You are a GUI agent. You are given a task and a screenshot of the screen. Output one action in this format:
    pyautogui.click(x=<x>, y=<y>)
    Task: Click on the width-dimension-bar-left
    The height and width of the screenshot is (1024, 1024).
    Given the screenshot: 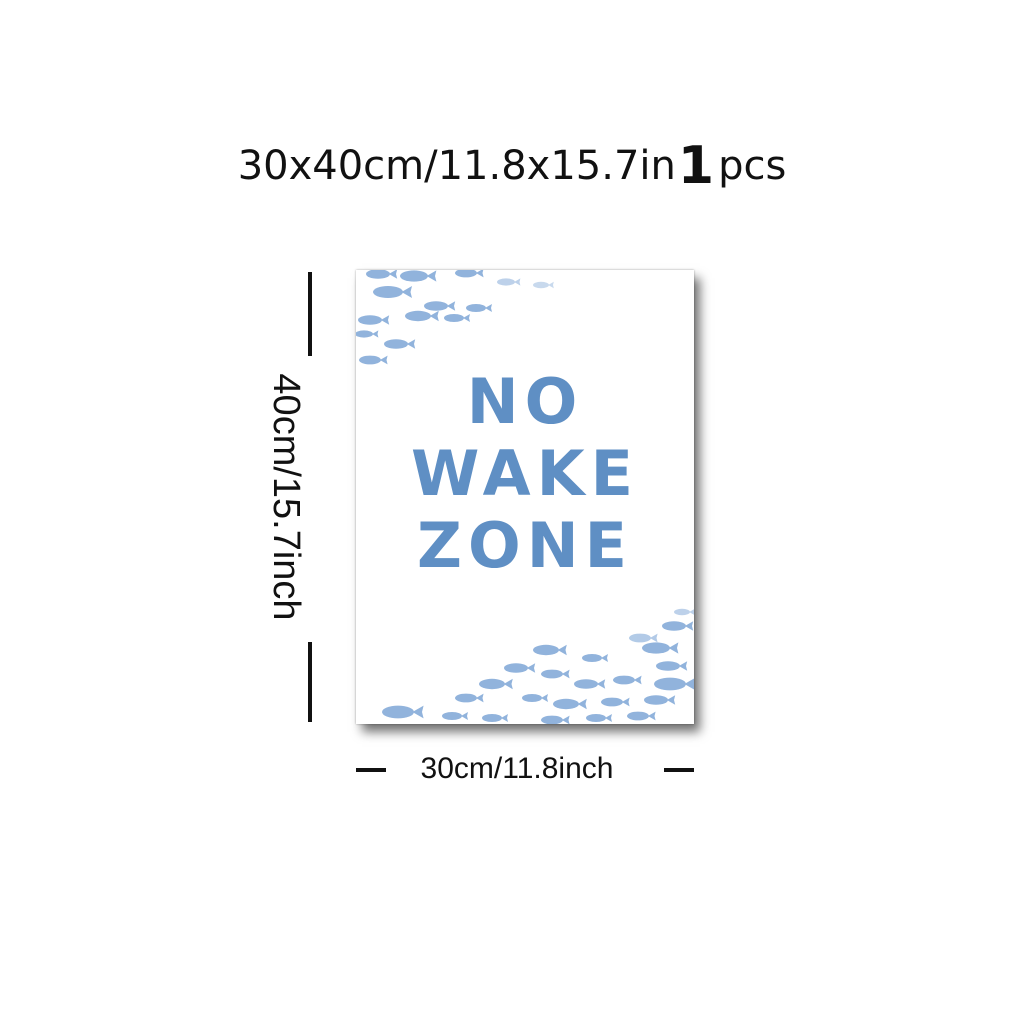 What is the action you would take?
    pyautogui.click(x=371, y=770)
    